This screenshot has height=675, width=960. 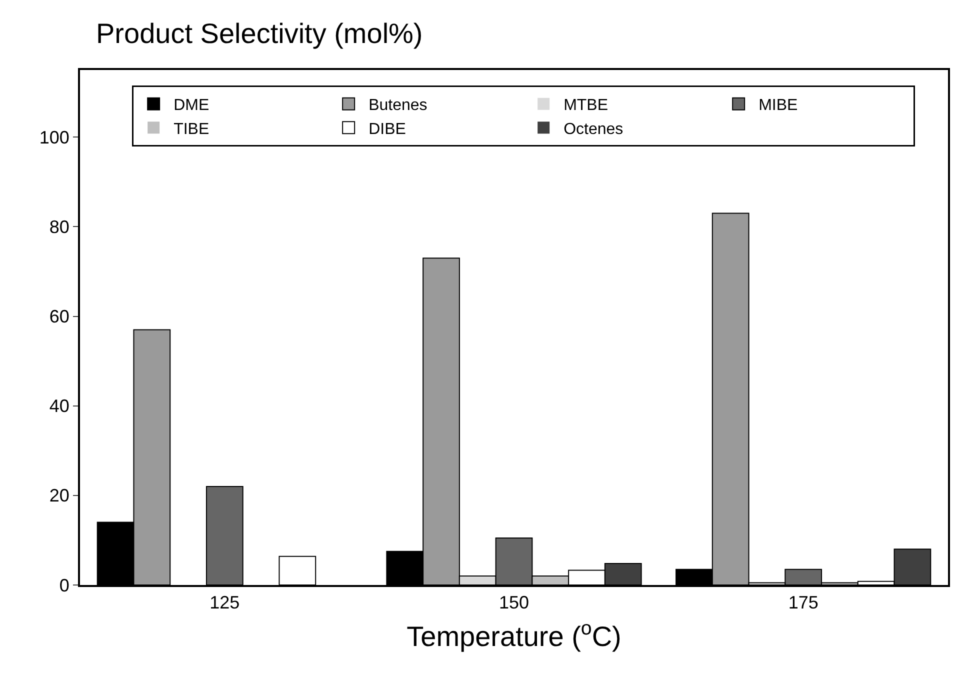 I want to click on y-tick-label: 60, so click(x=59, y=316).